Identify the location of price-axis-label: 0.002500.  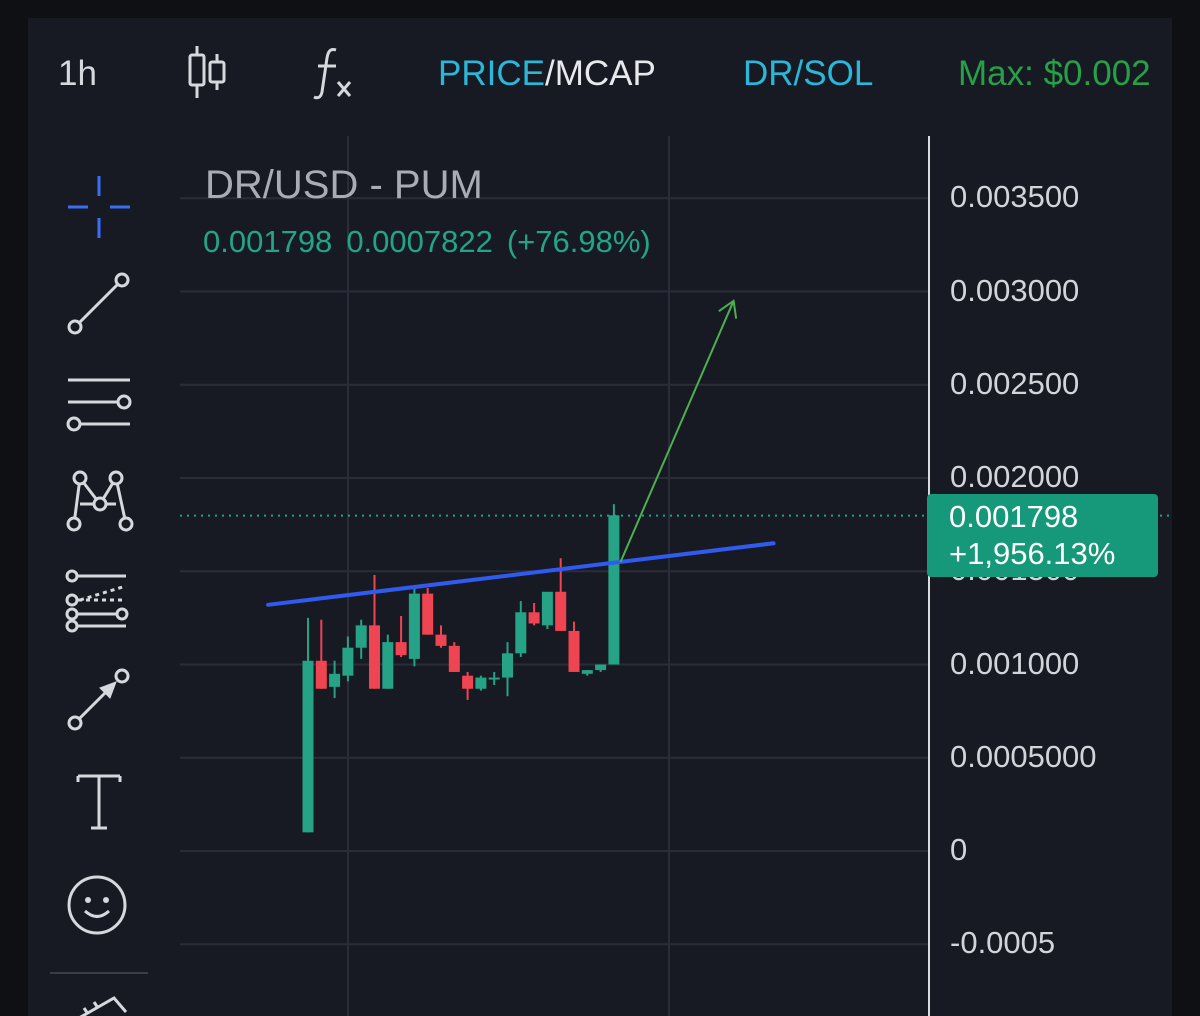
(1015, 383).